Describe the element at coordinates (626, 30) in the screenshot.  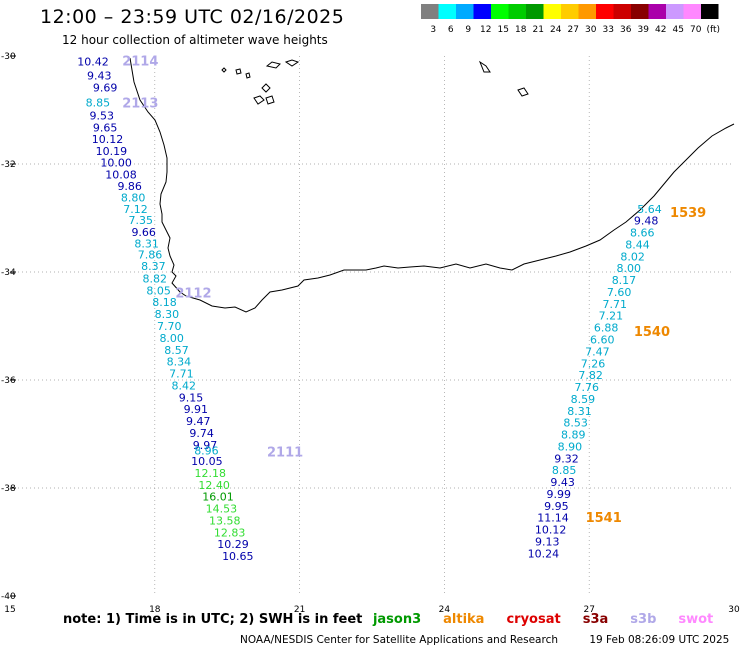
I see `scale-label: 36` at that location.